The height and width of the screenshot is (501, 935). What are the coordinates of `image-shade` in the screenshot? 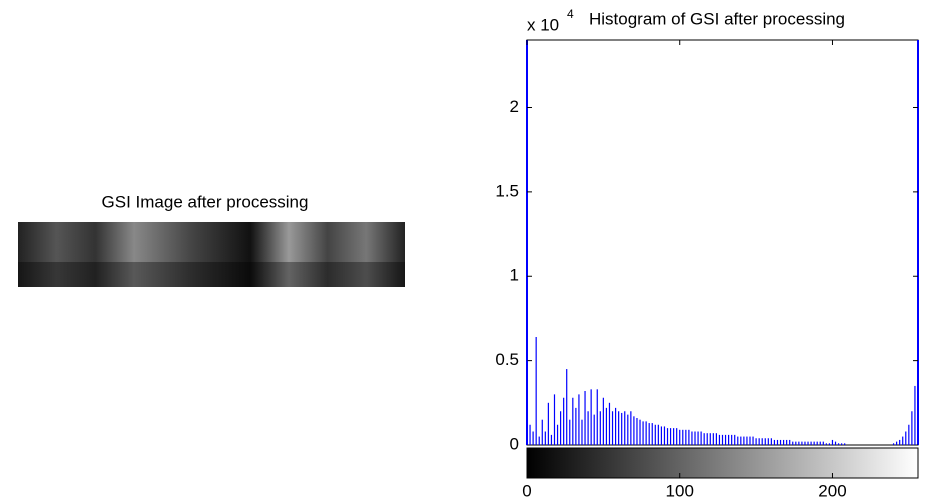 It's located at (211, 274).